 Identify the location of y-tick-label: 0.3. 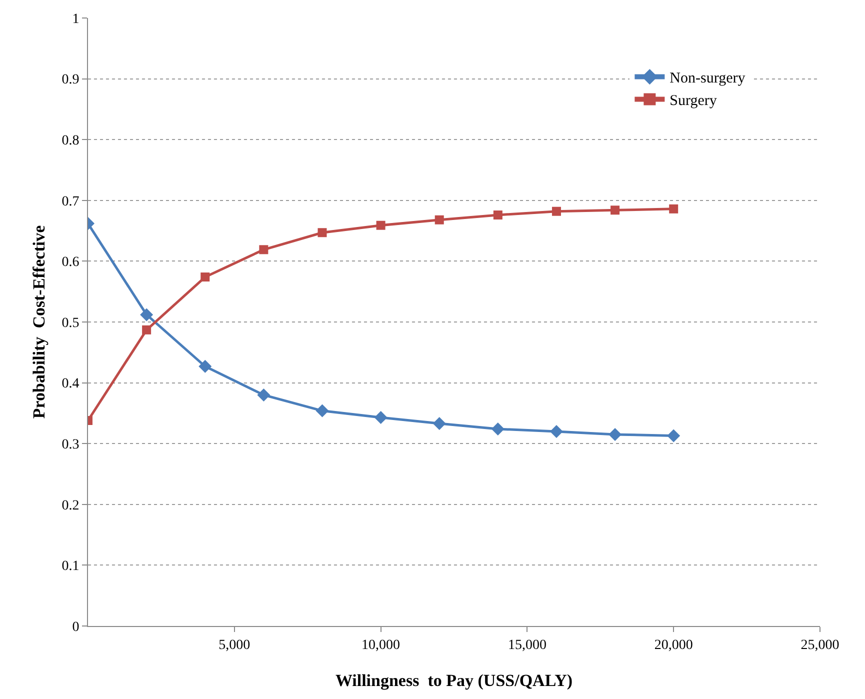
(71, 445).